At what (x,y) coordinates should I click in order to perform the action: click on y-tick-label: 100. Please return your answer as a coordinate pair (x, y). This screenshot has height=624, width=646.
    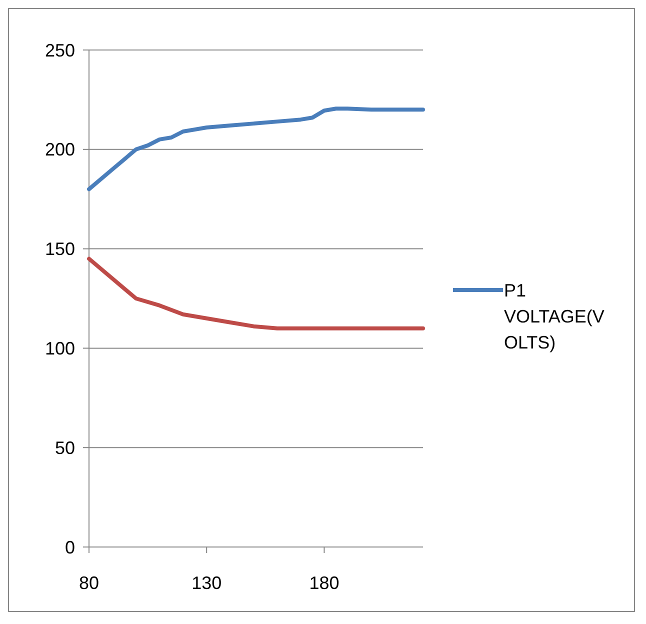
    Looking at the image, I should click on (59, 348).